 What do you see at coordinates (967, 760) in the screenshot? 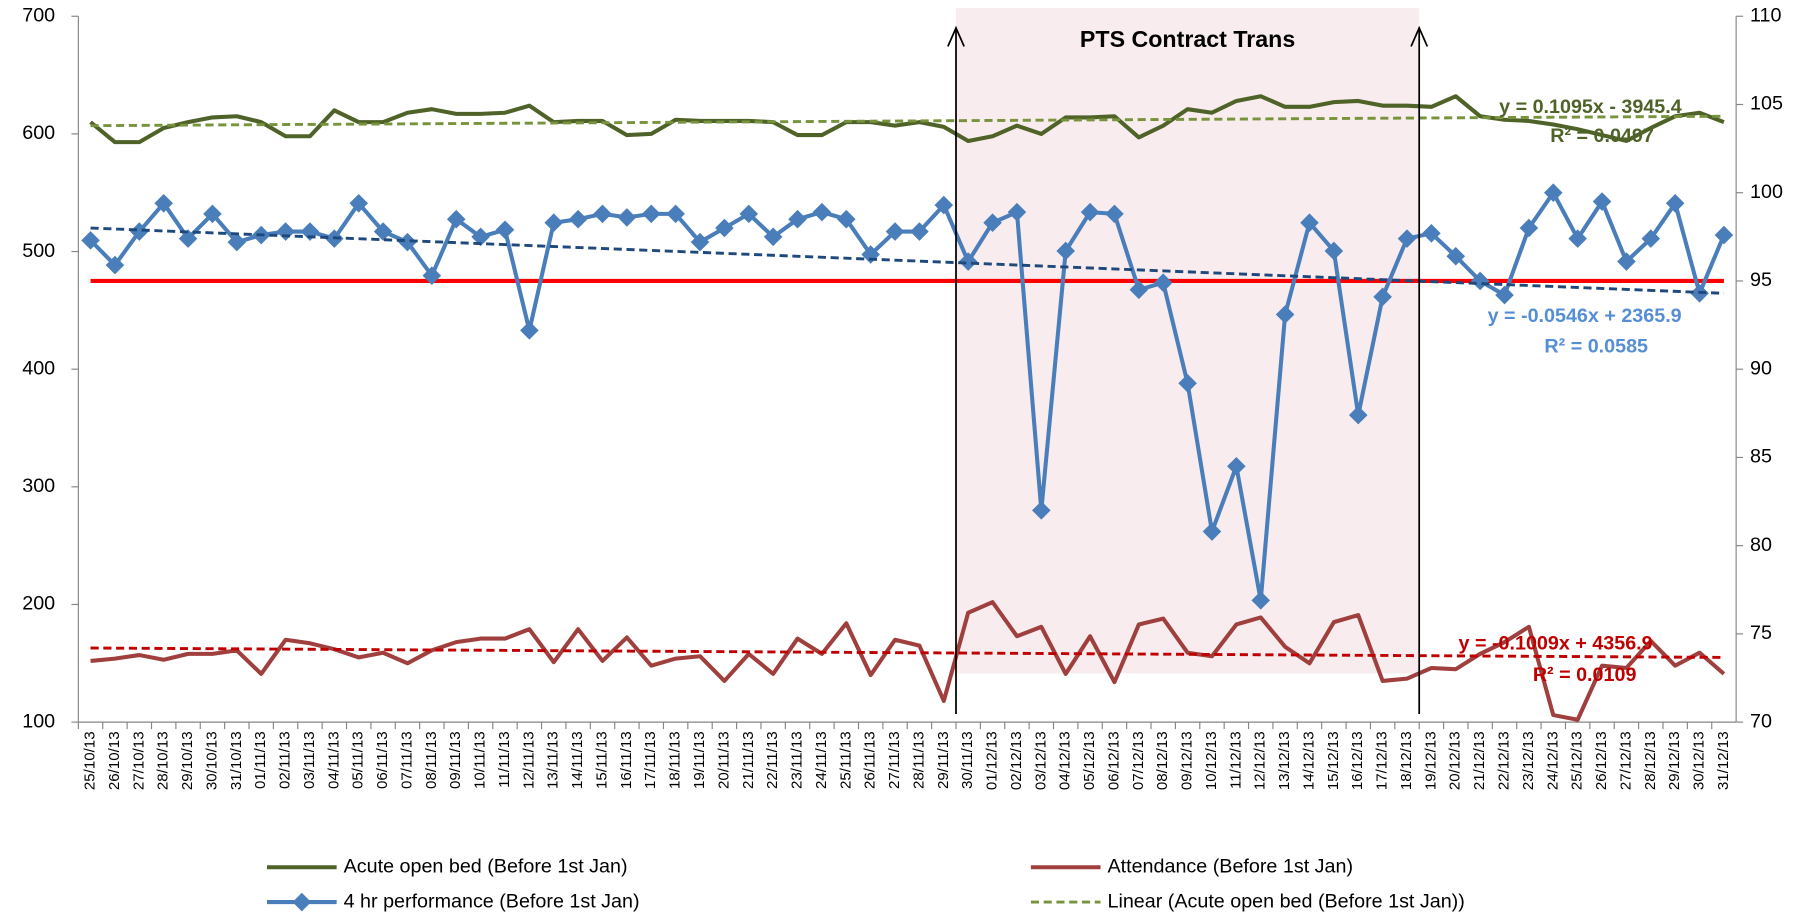
I see `x-tick-label: 30/11/13` at bounding box center [967, 760].